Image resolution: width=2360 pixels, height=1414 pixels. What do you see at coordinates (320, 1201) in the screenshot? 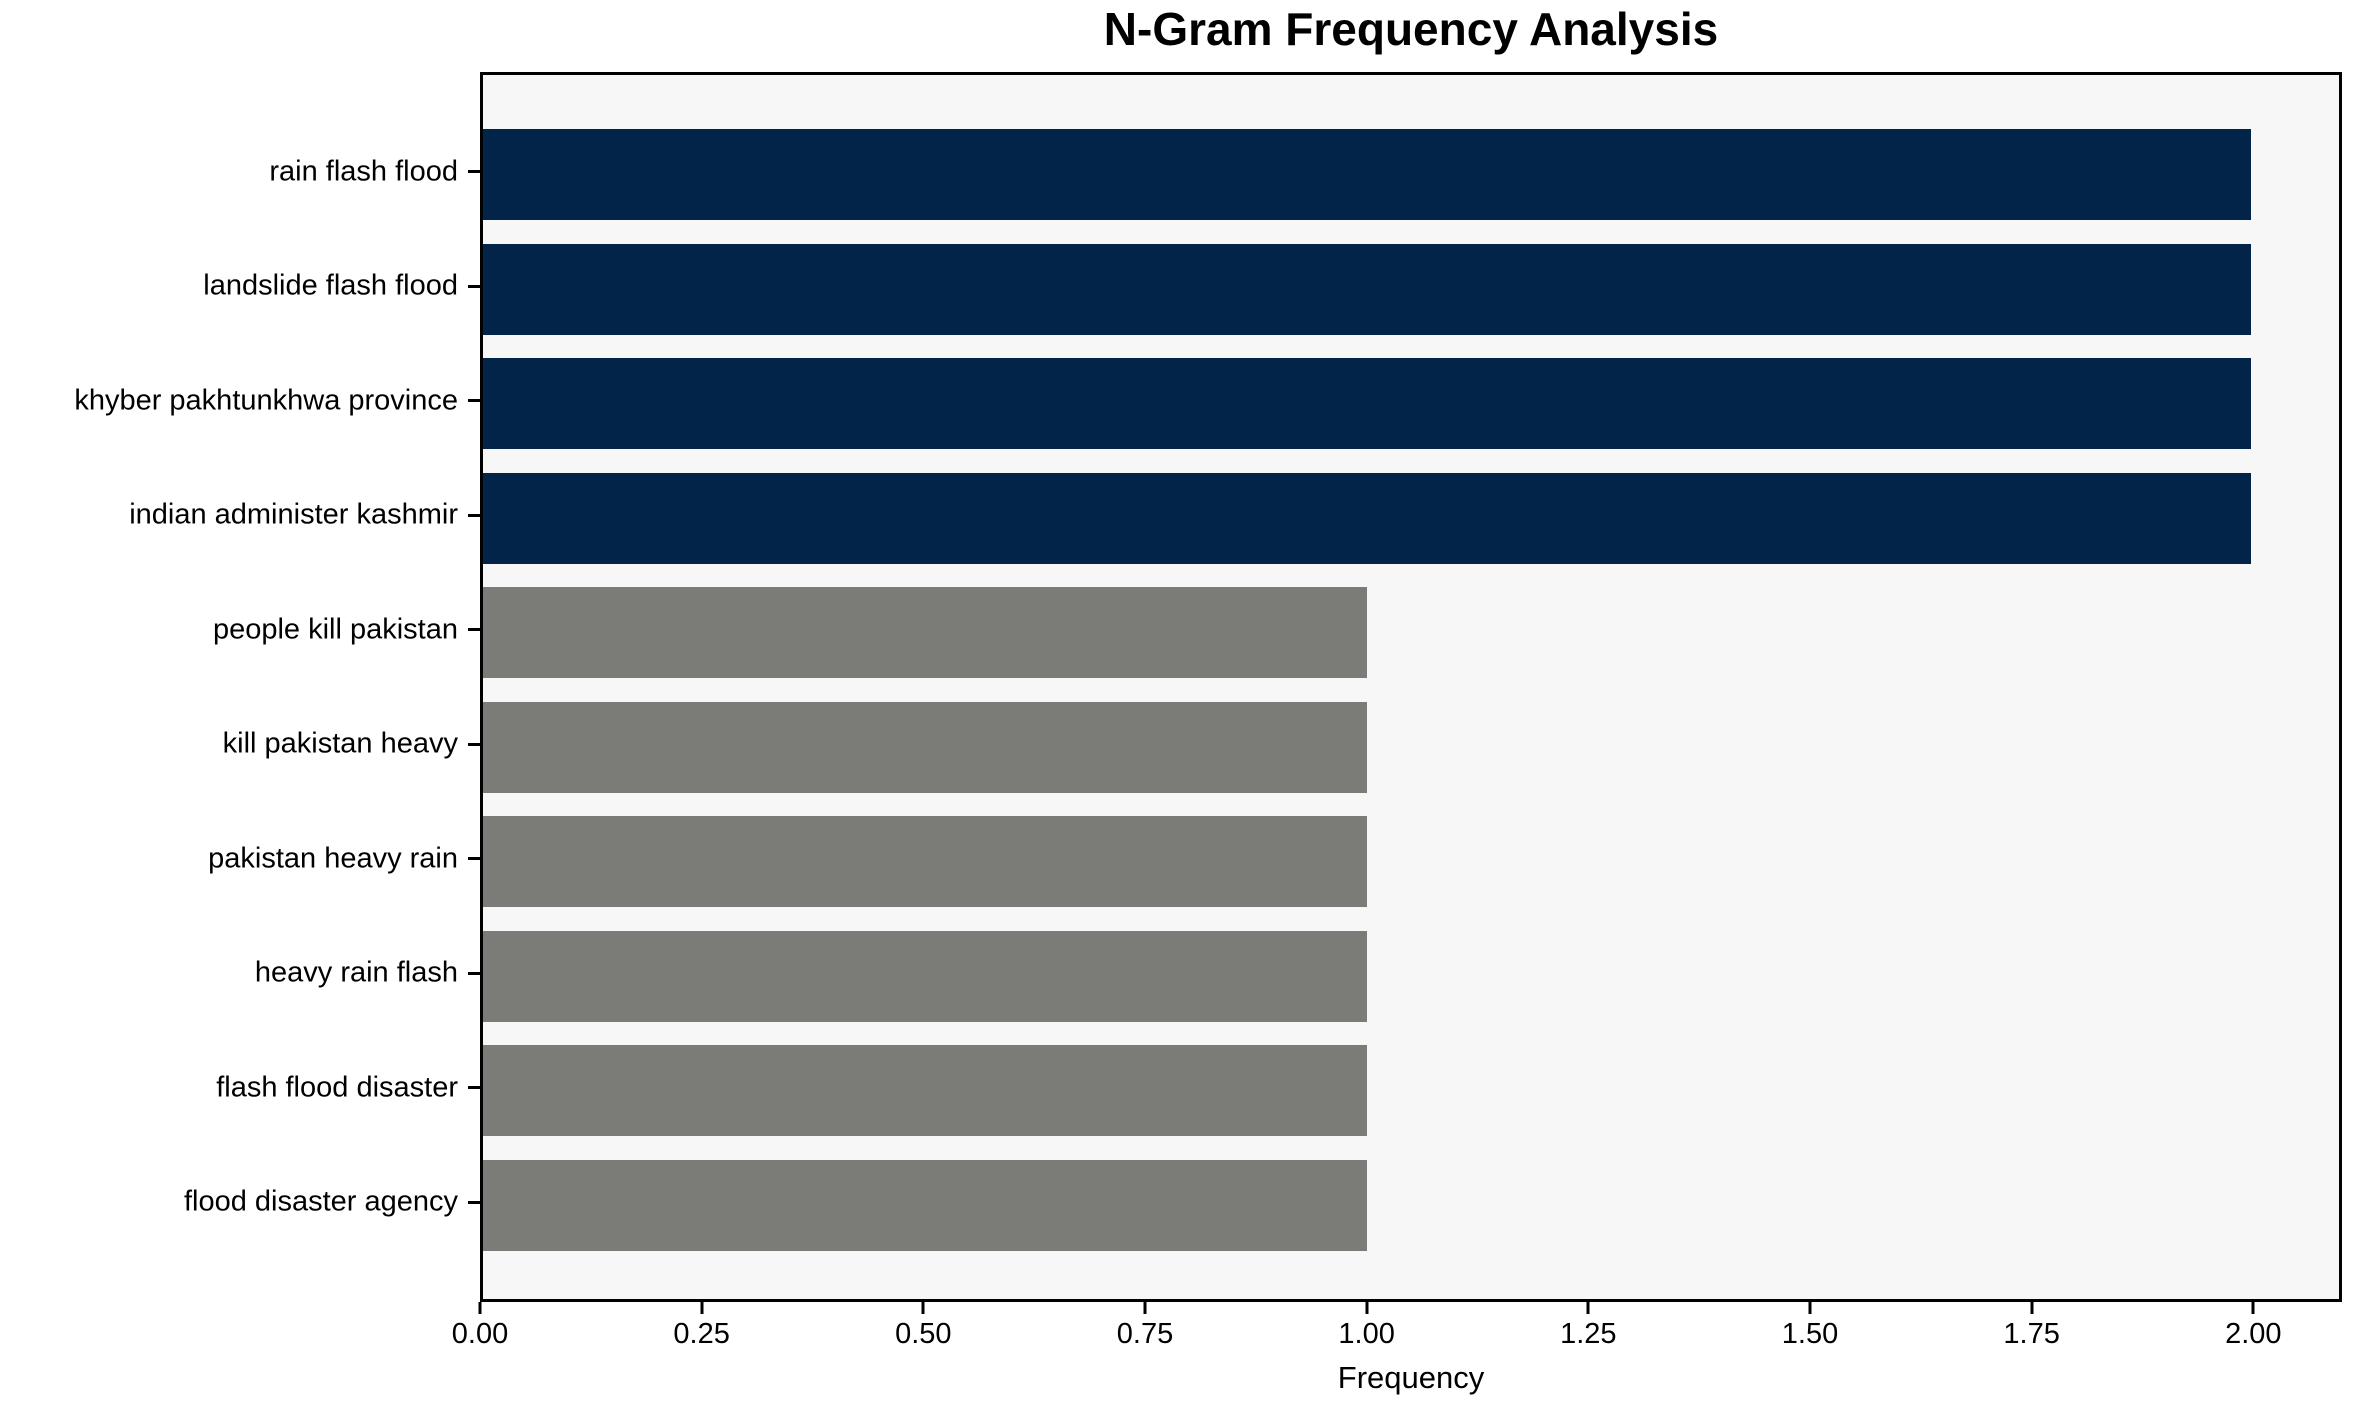
I see `y-axis-label: flood disaster agency` at bounding box center [320, 1201].